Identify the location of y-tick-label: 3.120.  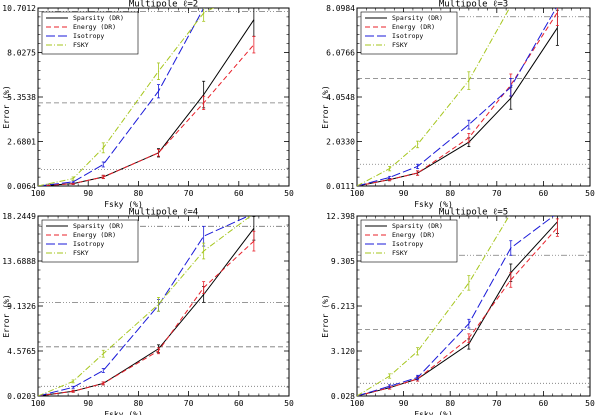
(343, 351).